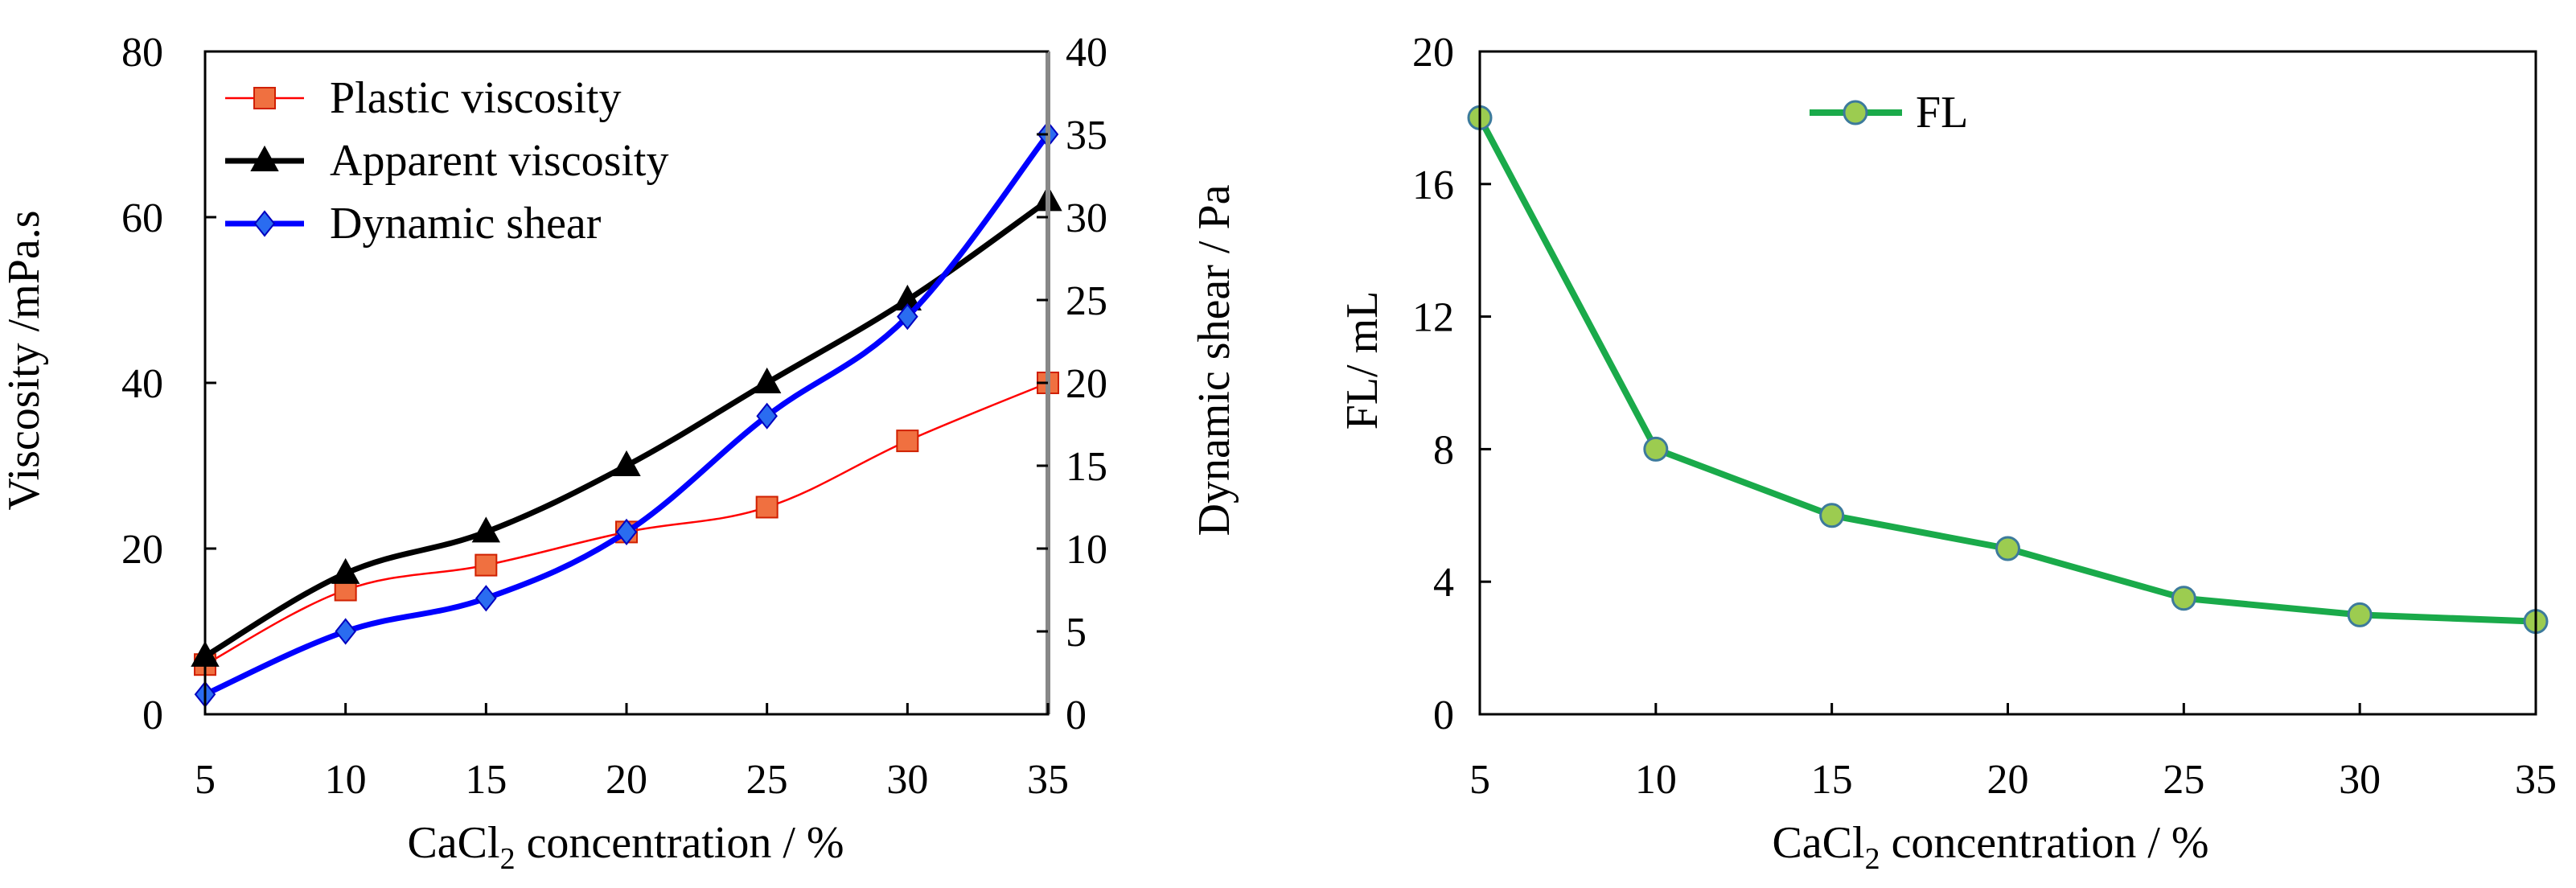 The image size is (2576, 888). Describe the element at coordinates (2360, 780) in the screenshot. I see `fl-x-tick-label: 30` at that location.